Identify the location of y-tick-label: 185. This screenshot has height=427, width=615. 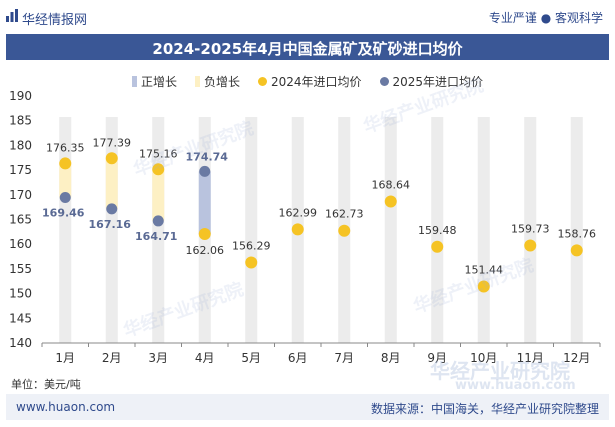
(20, 121).